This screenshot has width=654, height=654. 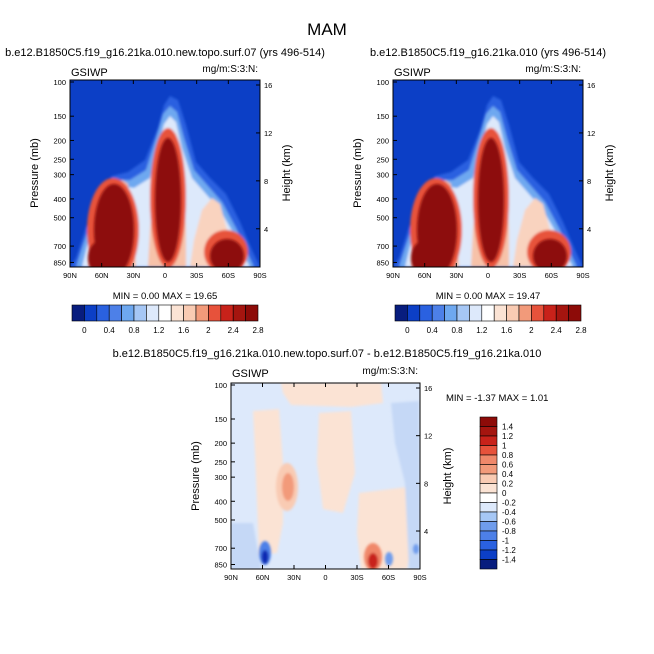 I want to click on panel-right-units: mg/m:S:3:N:, so click(x=553, y=69).